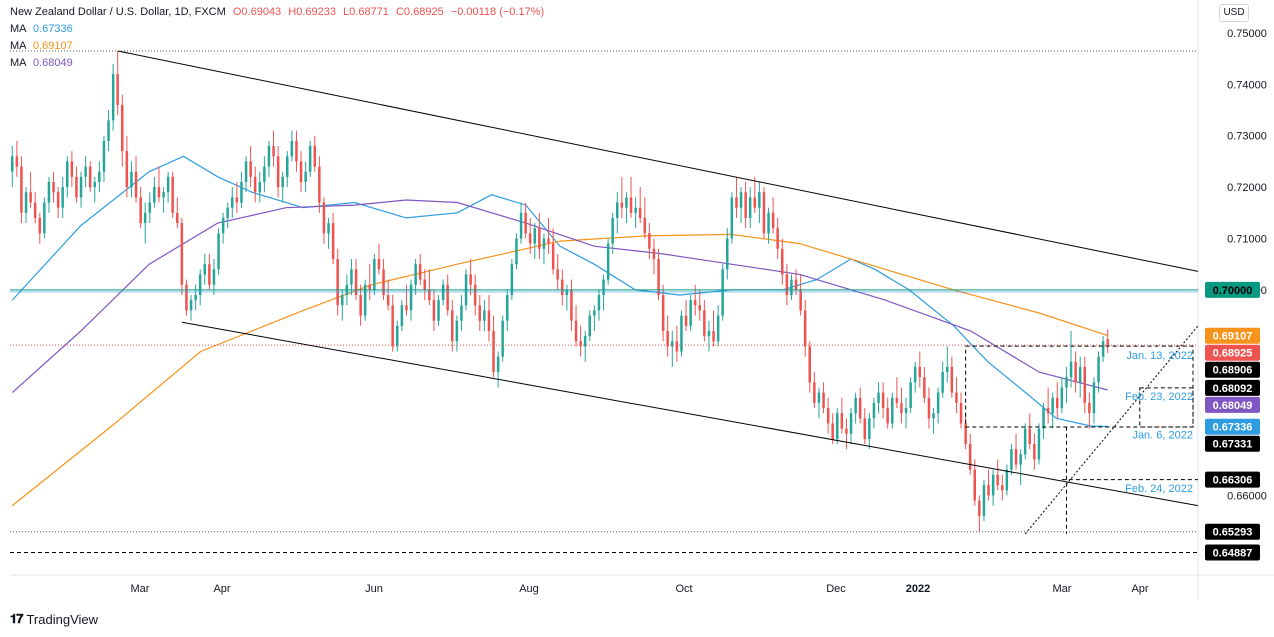 This screenshot has width=1274, height=637. I want to click on y-tick-label: 0.66000, so click(1247, 496).